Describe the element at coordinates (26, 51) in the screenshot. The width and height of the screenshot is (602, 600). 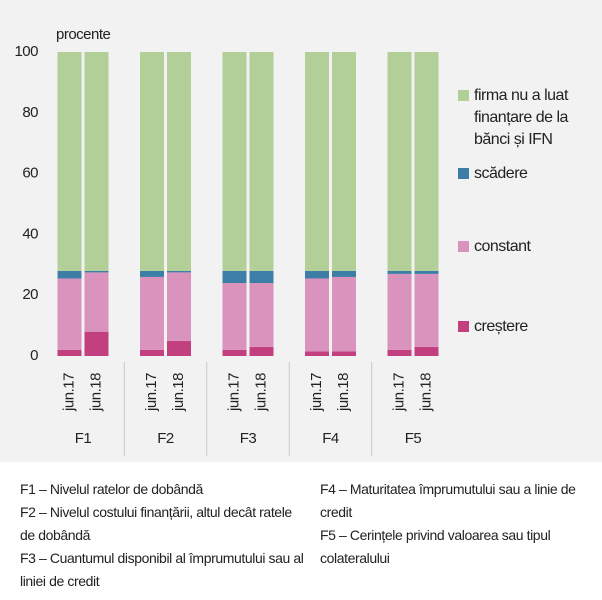
I see `y-tick-label: 100` at that location.